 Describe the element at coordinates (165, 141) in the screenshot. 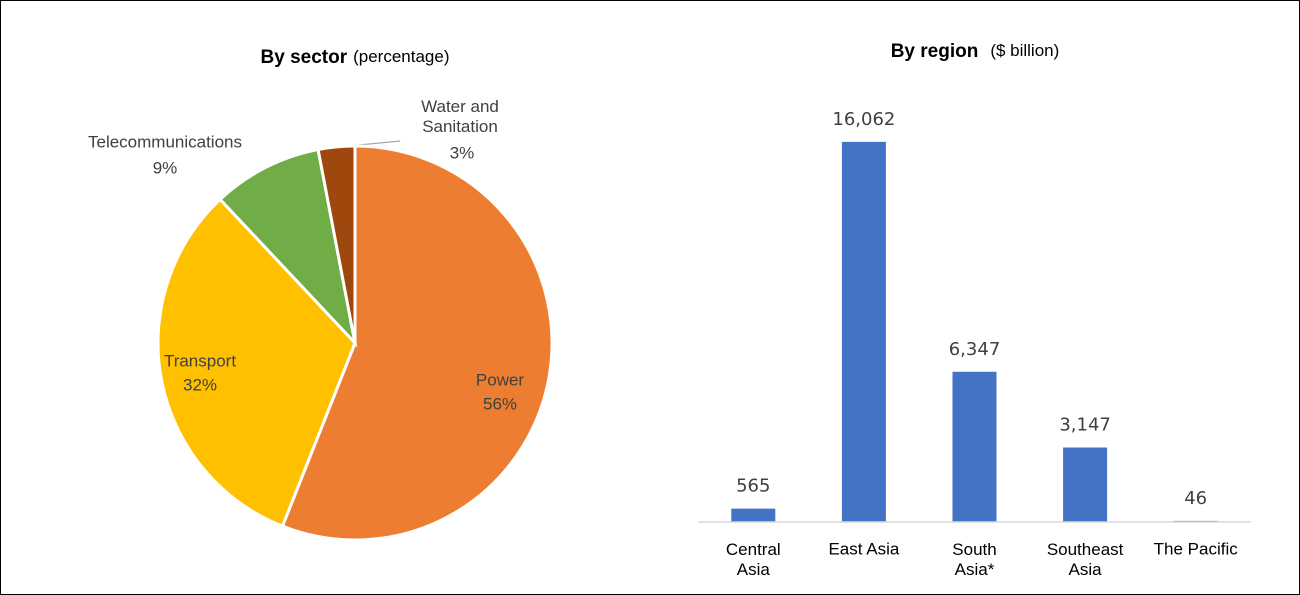

I see `slice-label: Telecommunications` at that location.